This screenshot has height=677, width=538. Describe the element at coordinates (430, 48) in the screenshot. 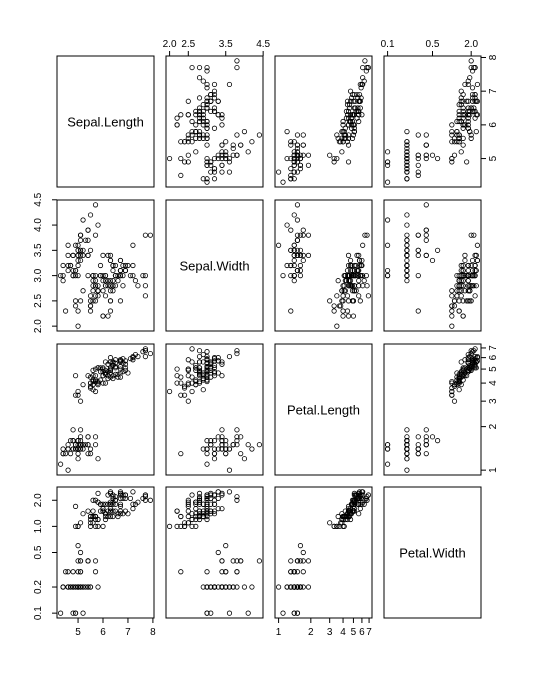

I see `top-axis-col-3: 0.1 0.5 2.0` at that location.